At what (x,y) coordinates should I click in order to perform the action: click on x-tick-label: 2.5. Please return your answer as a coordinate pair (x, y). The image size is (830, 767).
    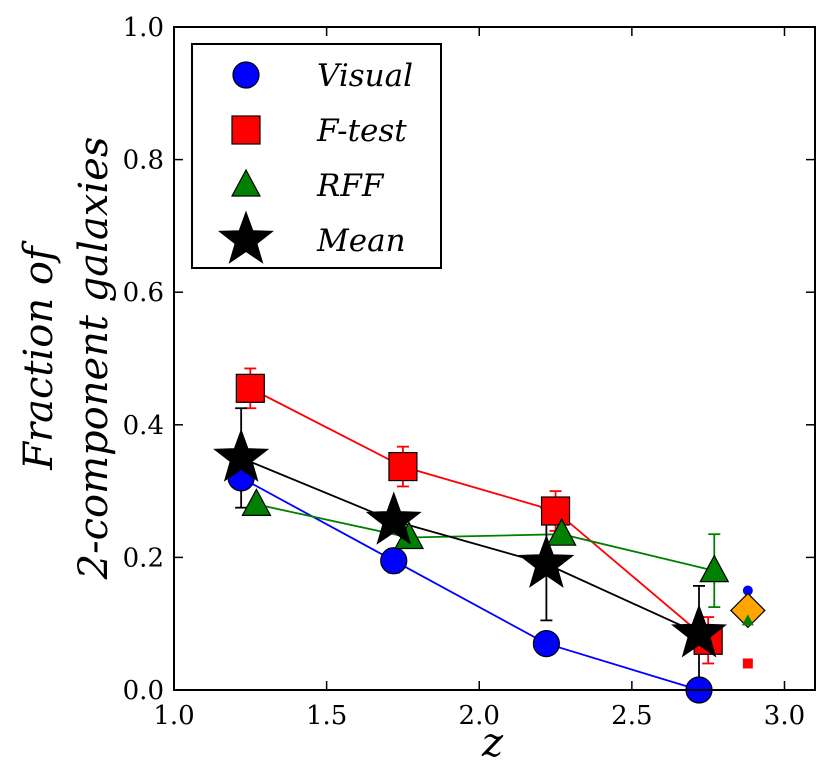
    Looking at the image, I should click on (631, 716).